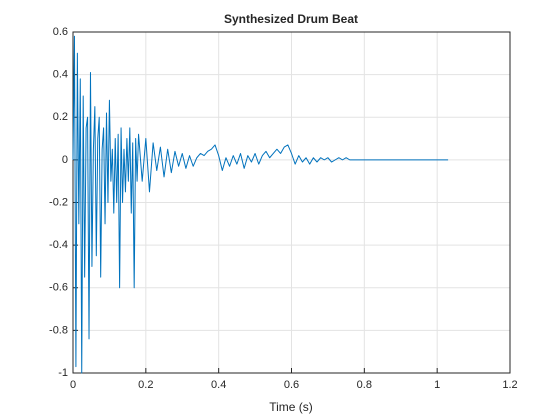 The image size is (560, 420). What do you see at coordinates (58, 288) in the screenshot?
I see `y-tick-label: -0.6` at bounding box center [58, 288].